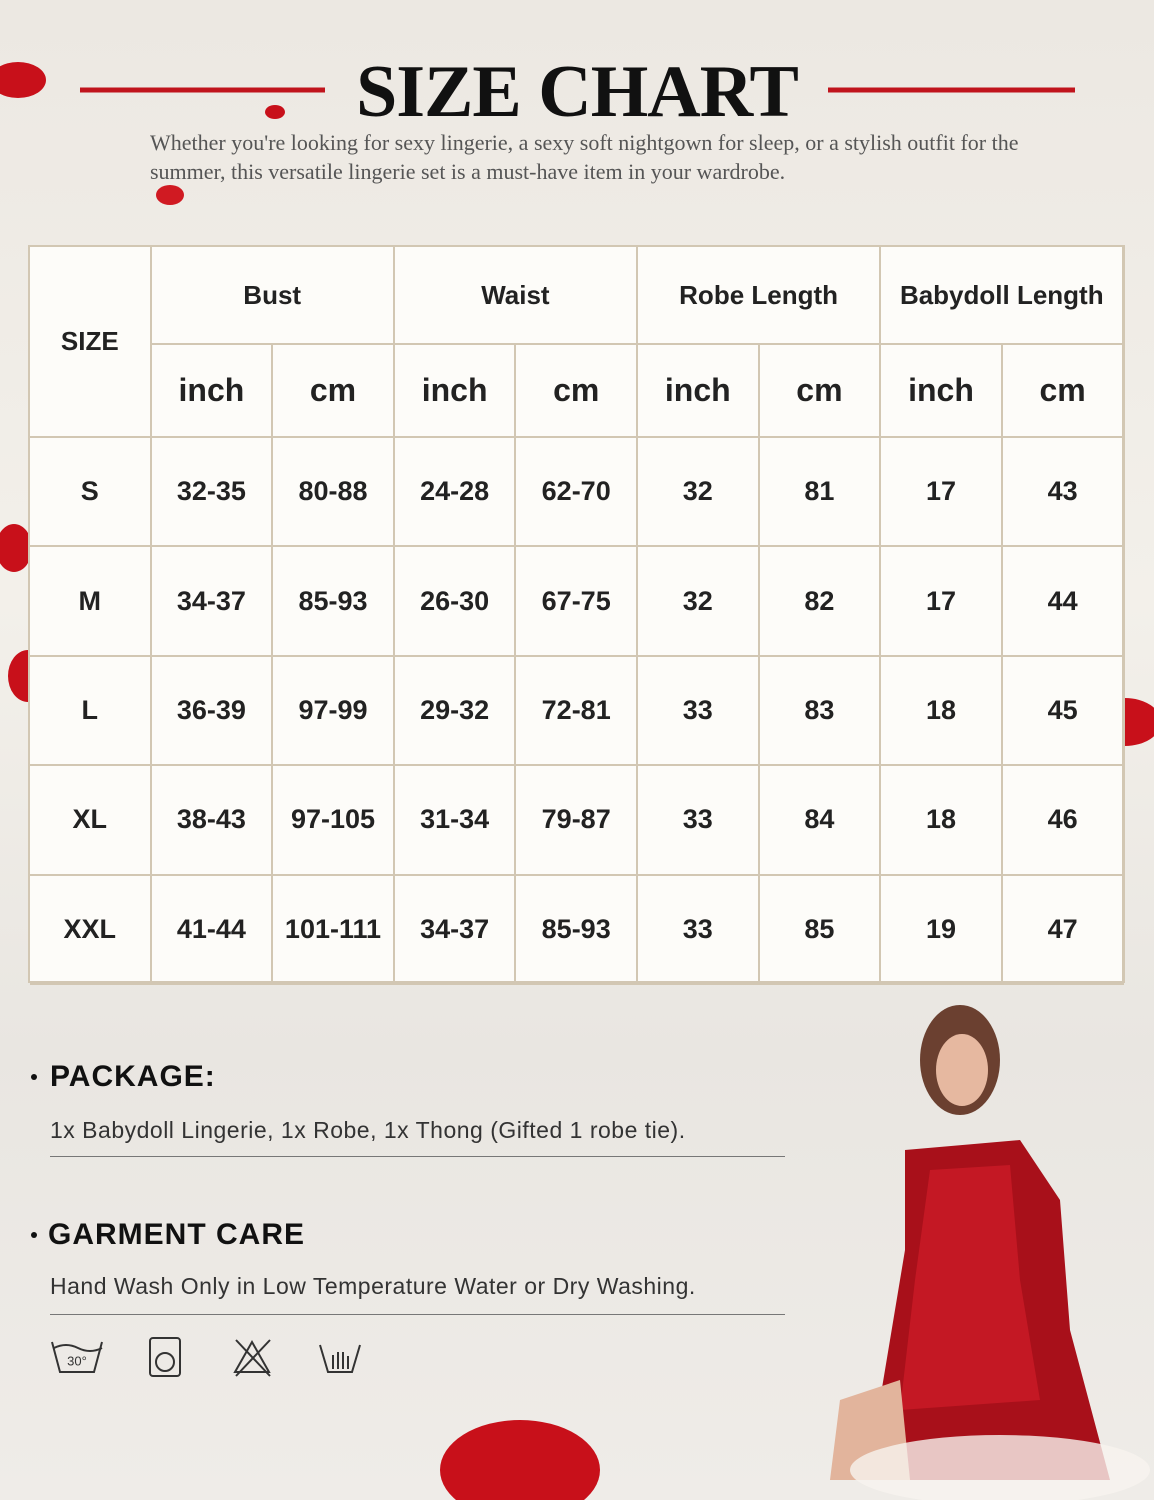  I want to click on data-cell: 67-75, so click(577, 602).